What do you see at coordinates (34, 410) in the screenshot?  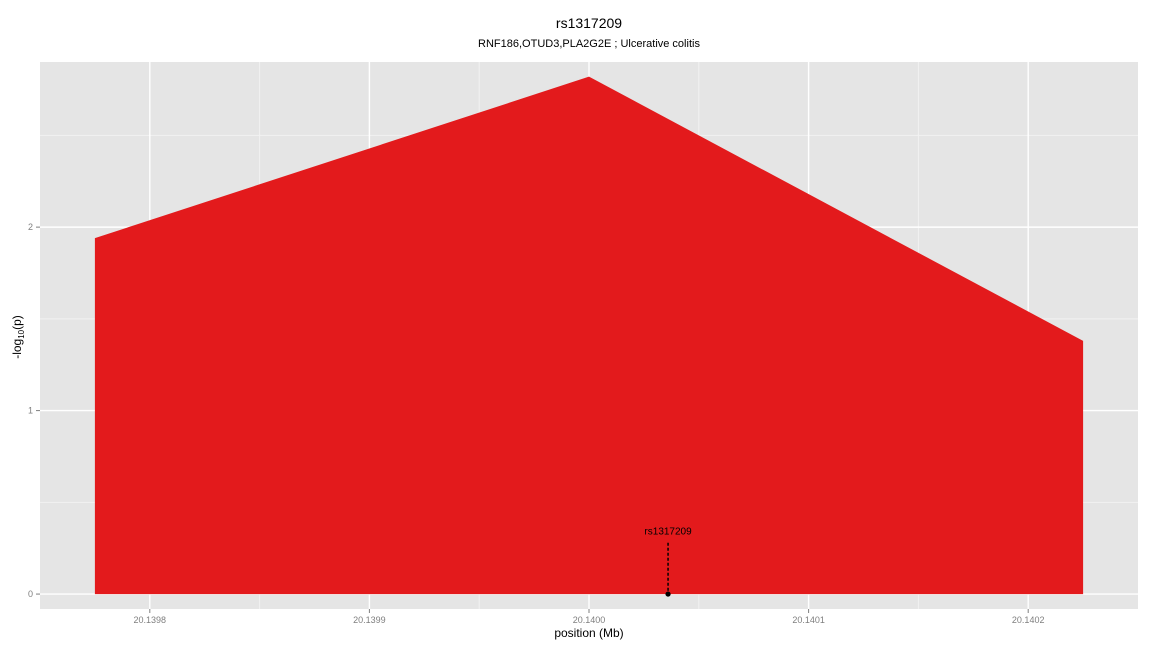 I see `y-axis: 0 1 2` at bounding box center [34, 410].